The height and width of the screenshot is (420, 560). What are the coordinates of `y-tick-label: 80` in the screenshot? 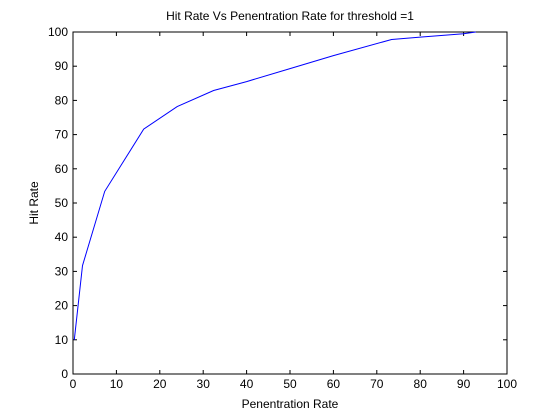 It's located at (62, 100).